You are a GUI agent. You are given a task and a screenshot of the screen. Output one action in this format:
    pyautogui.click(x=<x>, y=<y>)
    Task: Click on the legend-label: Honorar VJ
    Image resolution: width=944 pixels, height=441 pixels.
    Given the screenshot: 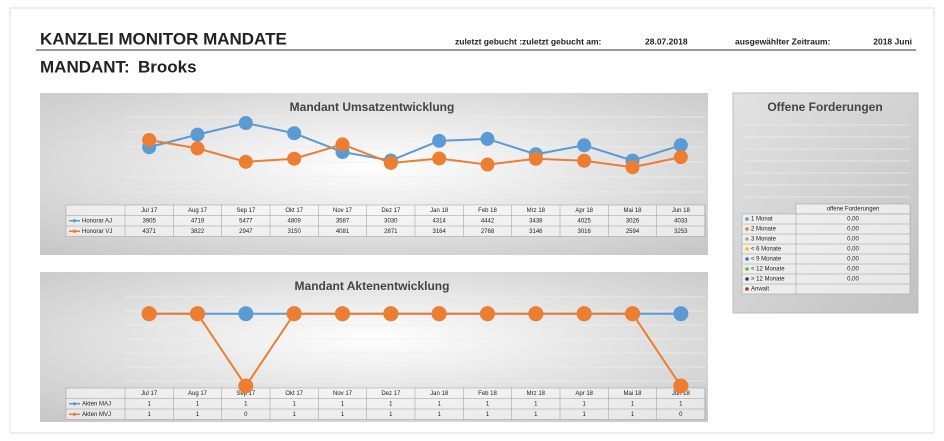 What is the action you would take?
    pyautogui.click(x=97, y=232)
    